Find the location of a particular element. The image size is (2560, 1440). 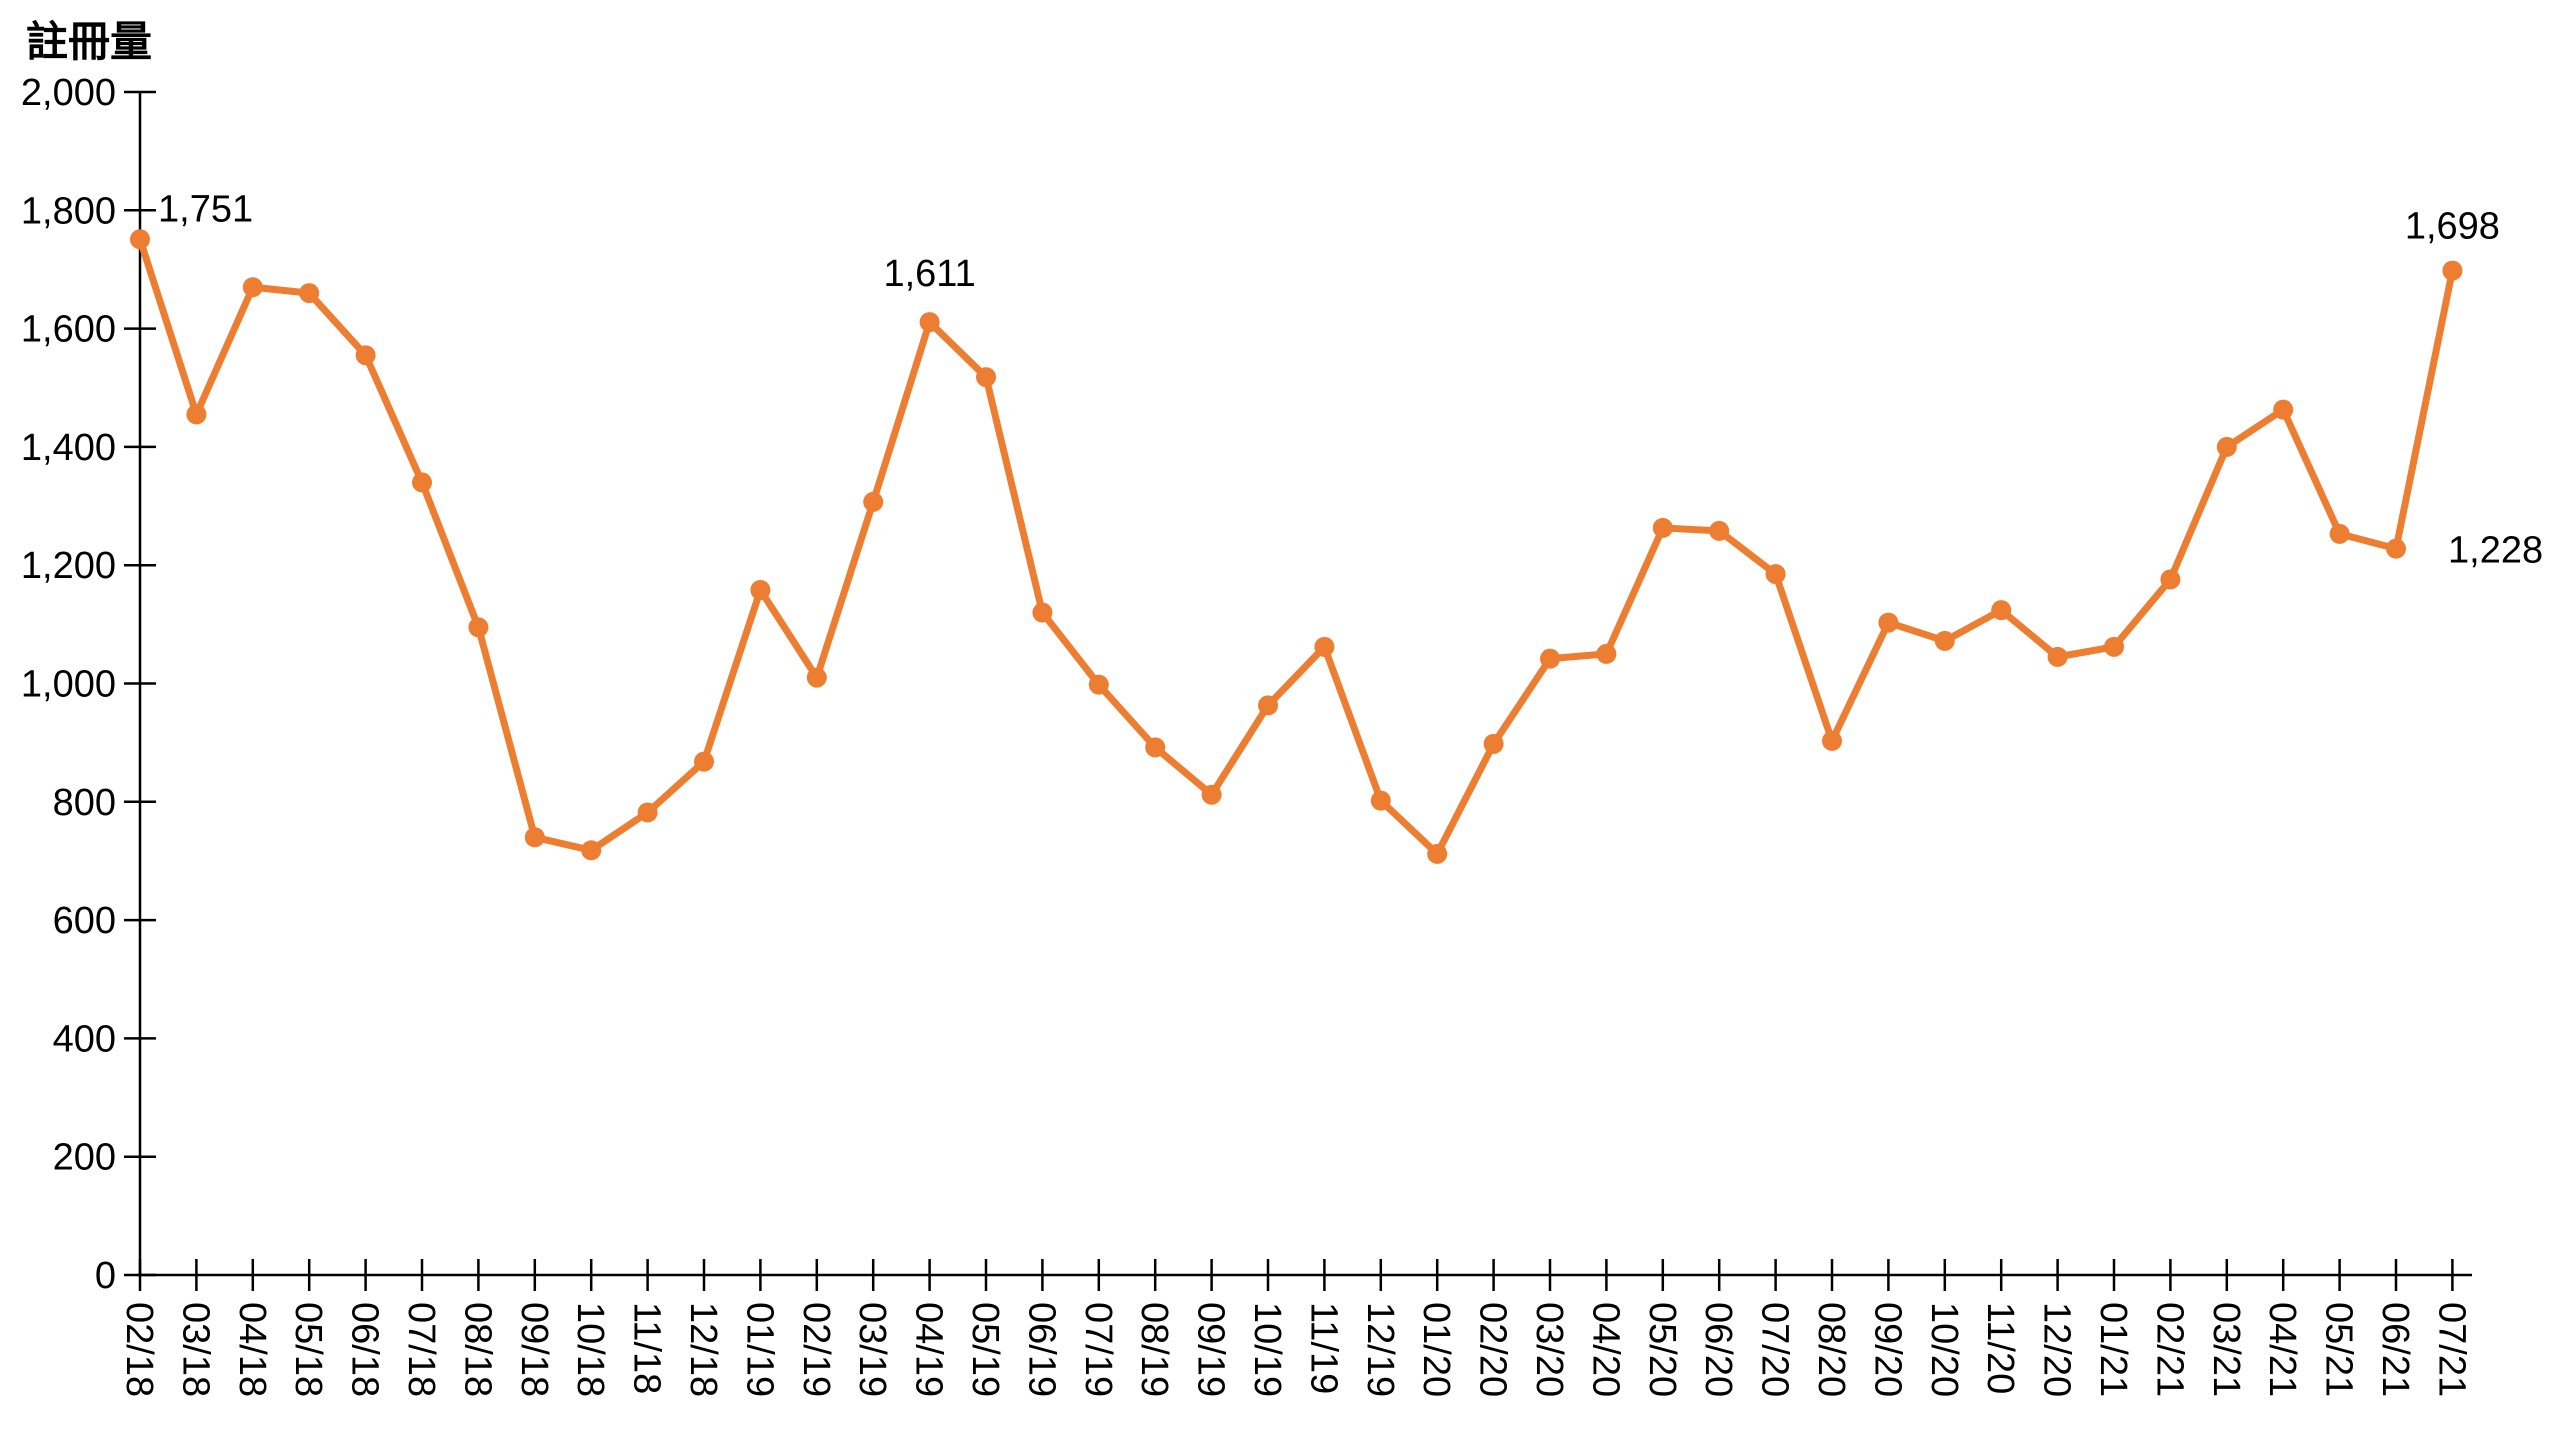

x-tick-label: 01/19 is located at coordinates (759, 1349).